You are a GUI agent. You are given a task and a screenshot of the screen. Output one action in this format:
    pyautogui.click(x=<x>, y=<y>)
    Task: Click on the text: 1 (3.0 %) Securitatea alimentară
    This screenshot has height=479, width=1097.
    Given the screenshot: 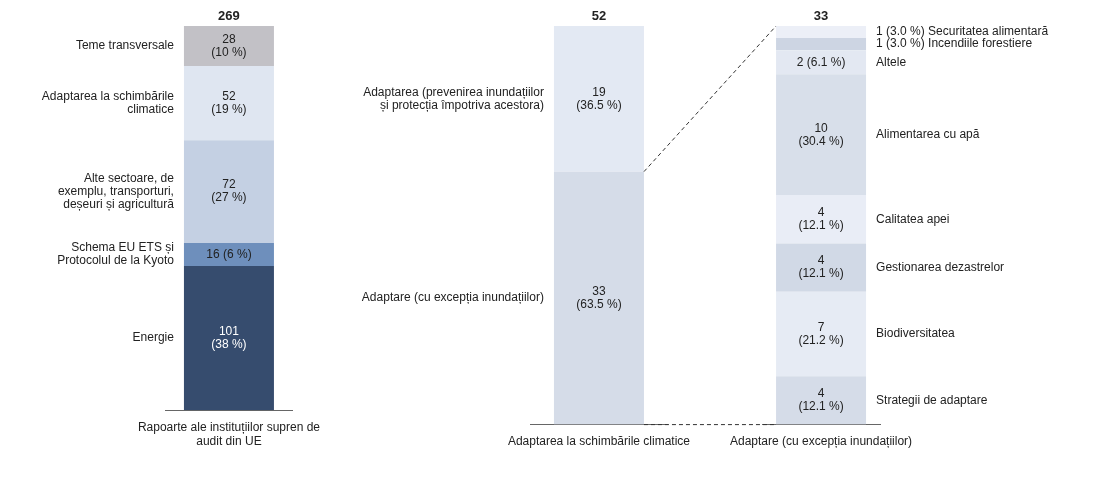 What is the action you would take?
    pyautogui.click(x=962, y=31)
    